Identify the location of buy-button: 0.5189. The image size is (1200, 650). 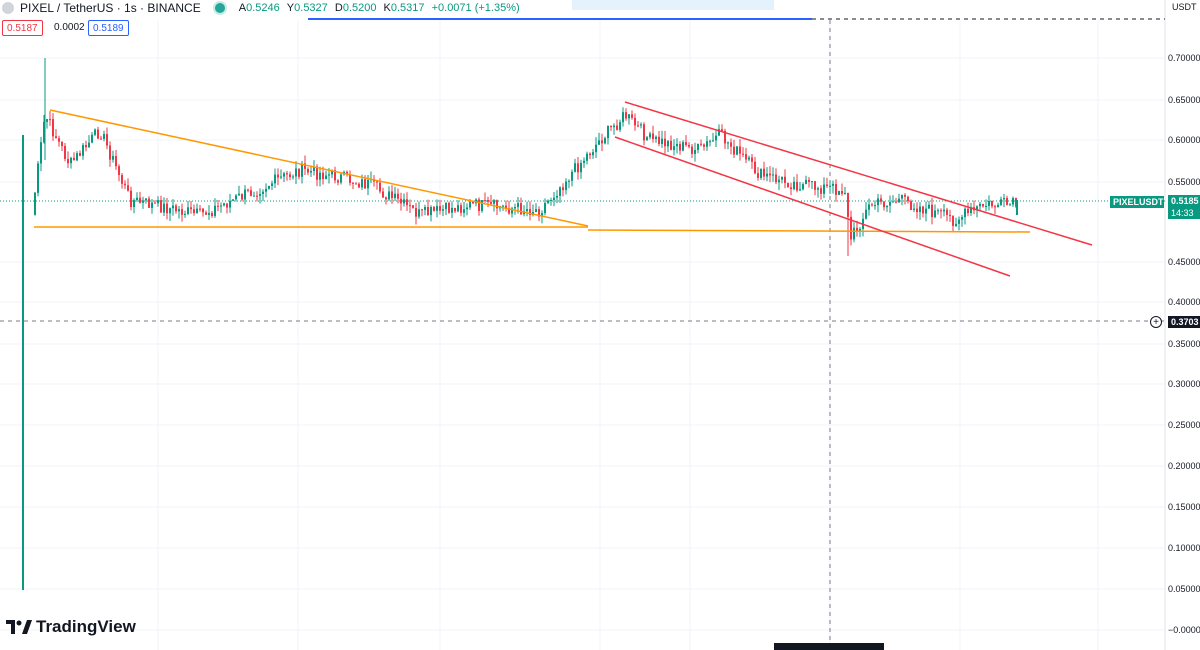
(108, 28).